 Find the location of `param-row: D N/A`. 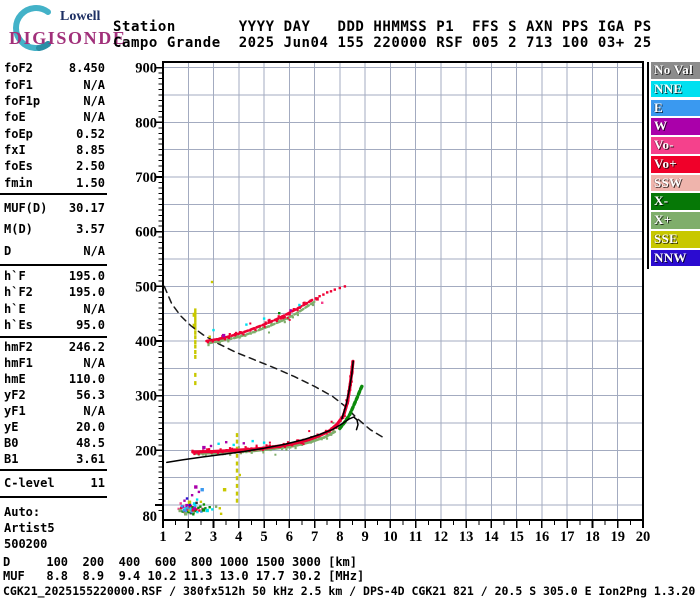

param-row: D N/A is located at coordinates (53, 251).